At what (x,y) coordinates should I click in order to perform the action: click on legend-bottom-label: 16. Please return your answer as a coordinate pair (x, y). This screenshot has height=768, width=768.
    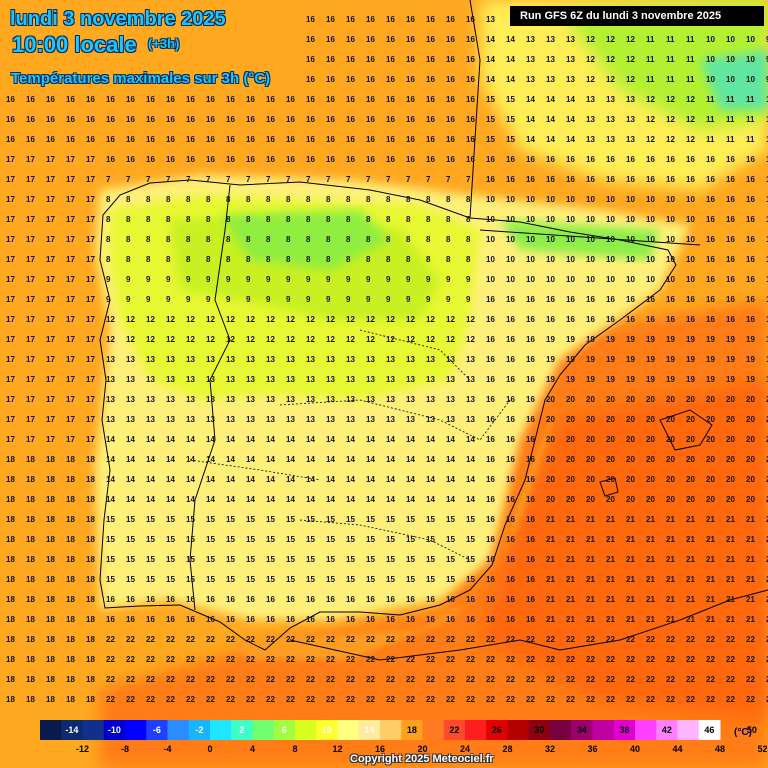
    Looking at the image, I should click on (380, 749).